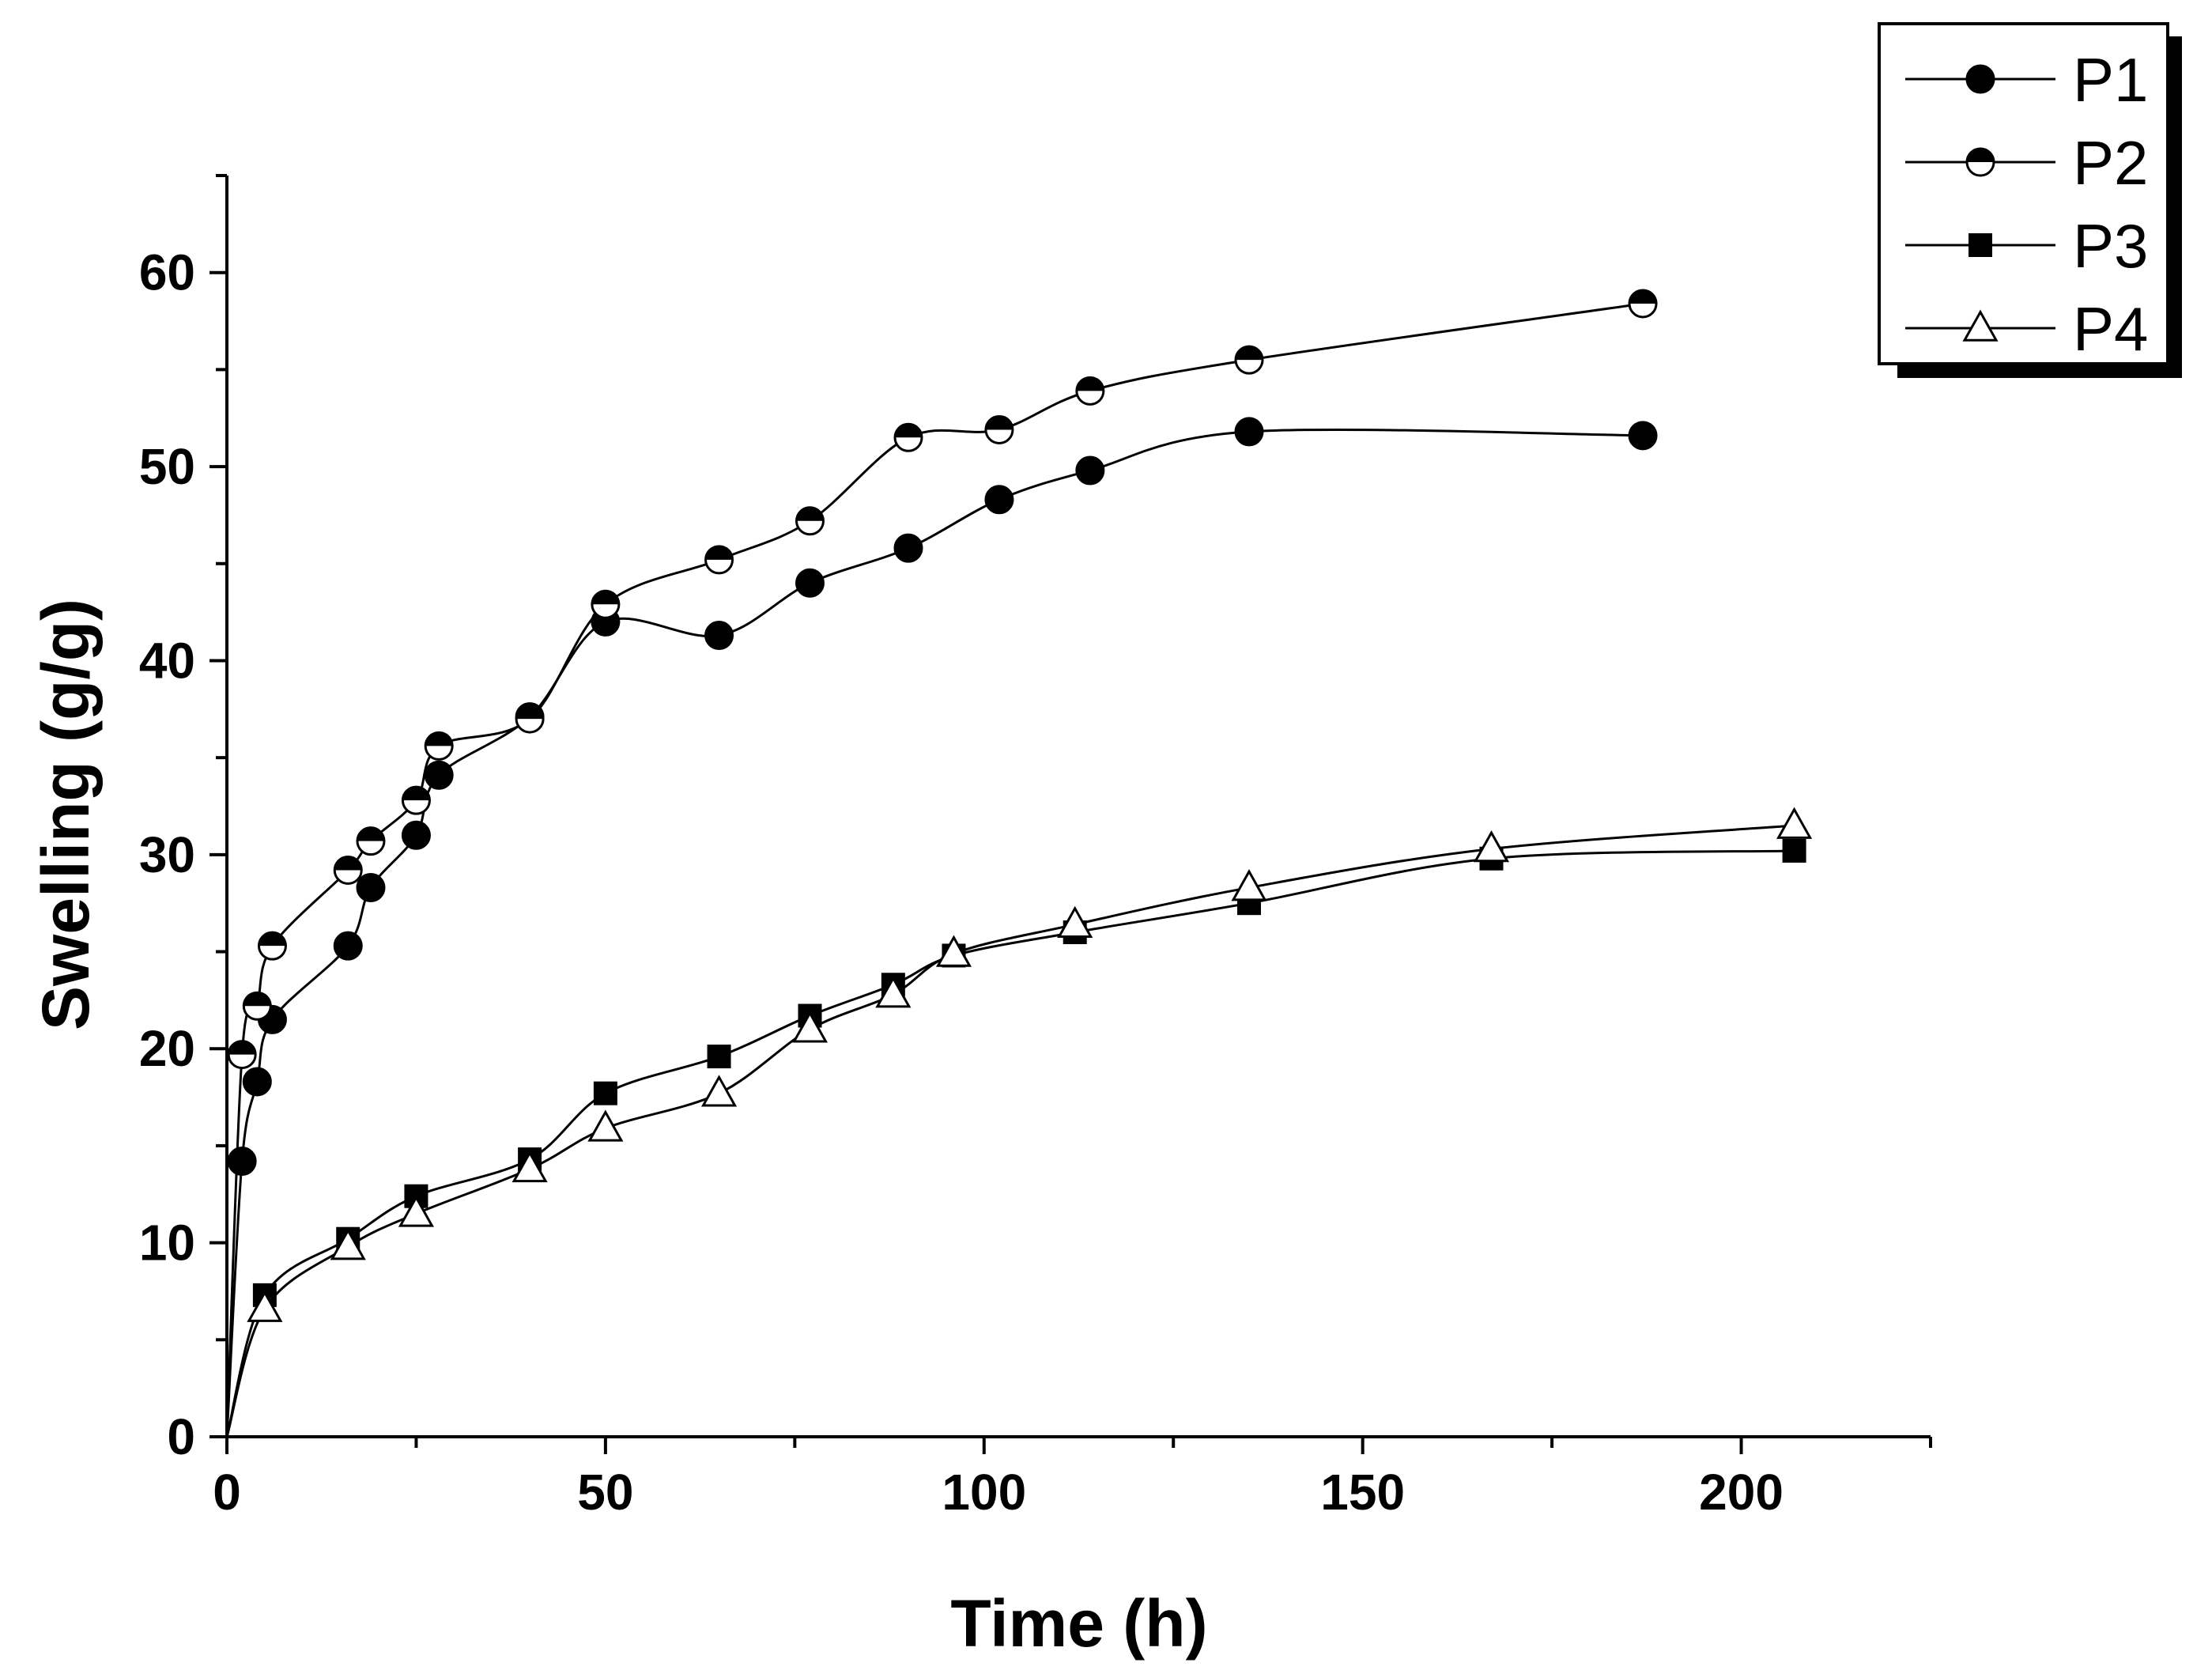 This screenshot has width=2212, height=1674. What do you see at coordinates (65, 814) in the screenshot?
I see `y-axis-title: Swelling (g/g)` at bounding box center [65, 814].